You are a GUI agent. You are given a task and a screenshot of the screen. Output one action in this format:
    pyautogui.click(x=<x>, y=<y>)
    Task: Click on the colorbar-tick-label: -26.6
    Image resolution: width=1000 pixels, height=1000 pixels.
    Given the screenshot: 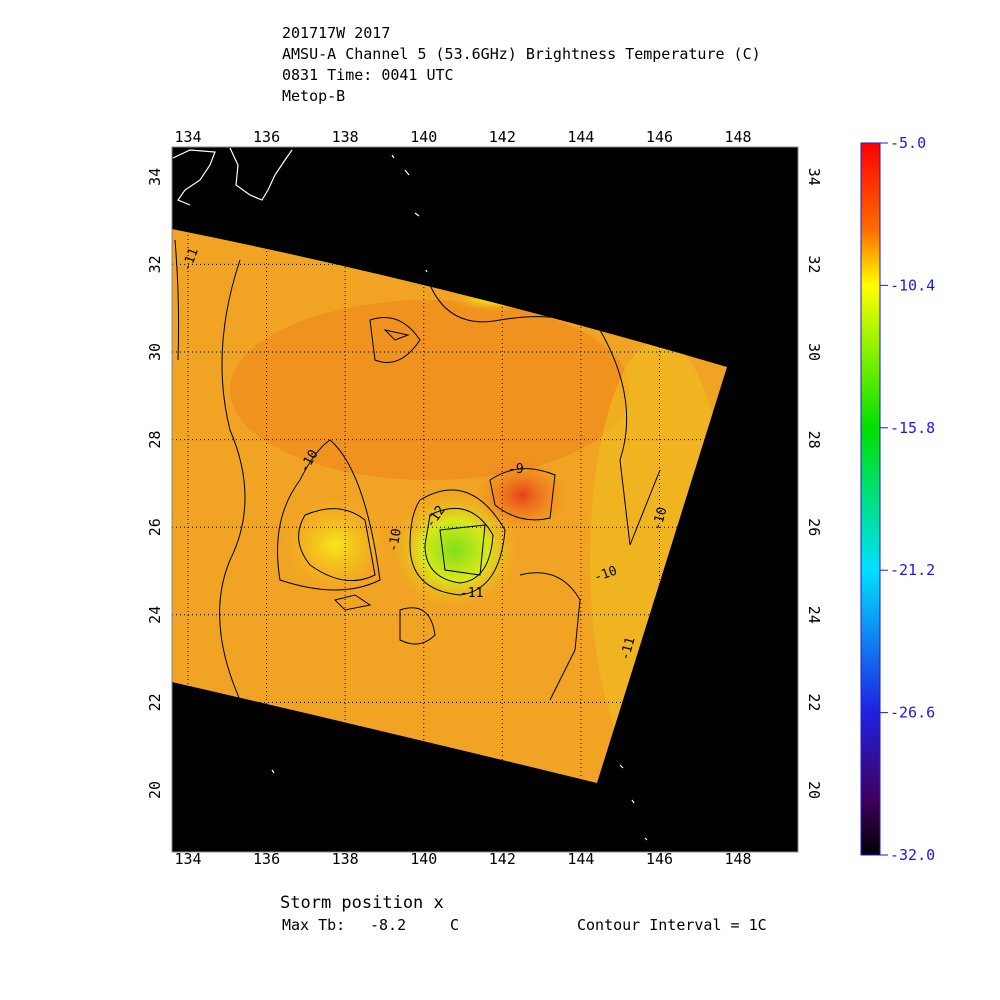 What is the action you would take?
    pyautogui.click(x=912, y=713)
    